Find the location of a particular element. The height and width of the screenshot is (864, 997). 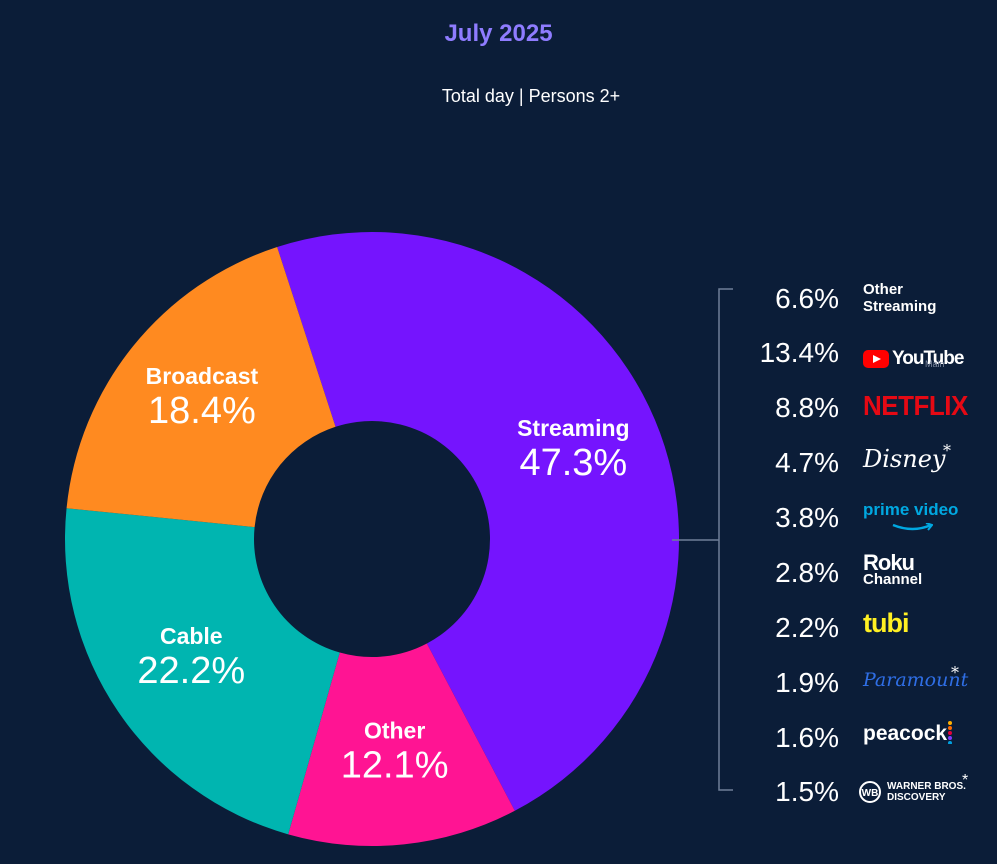

chart-subtitle: Total day | Persons 2+ is located at coordinates (531, 96).